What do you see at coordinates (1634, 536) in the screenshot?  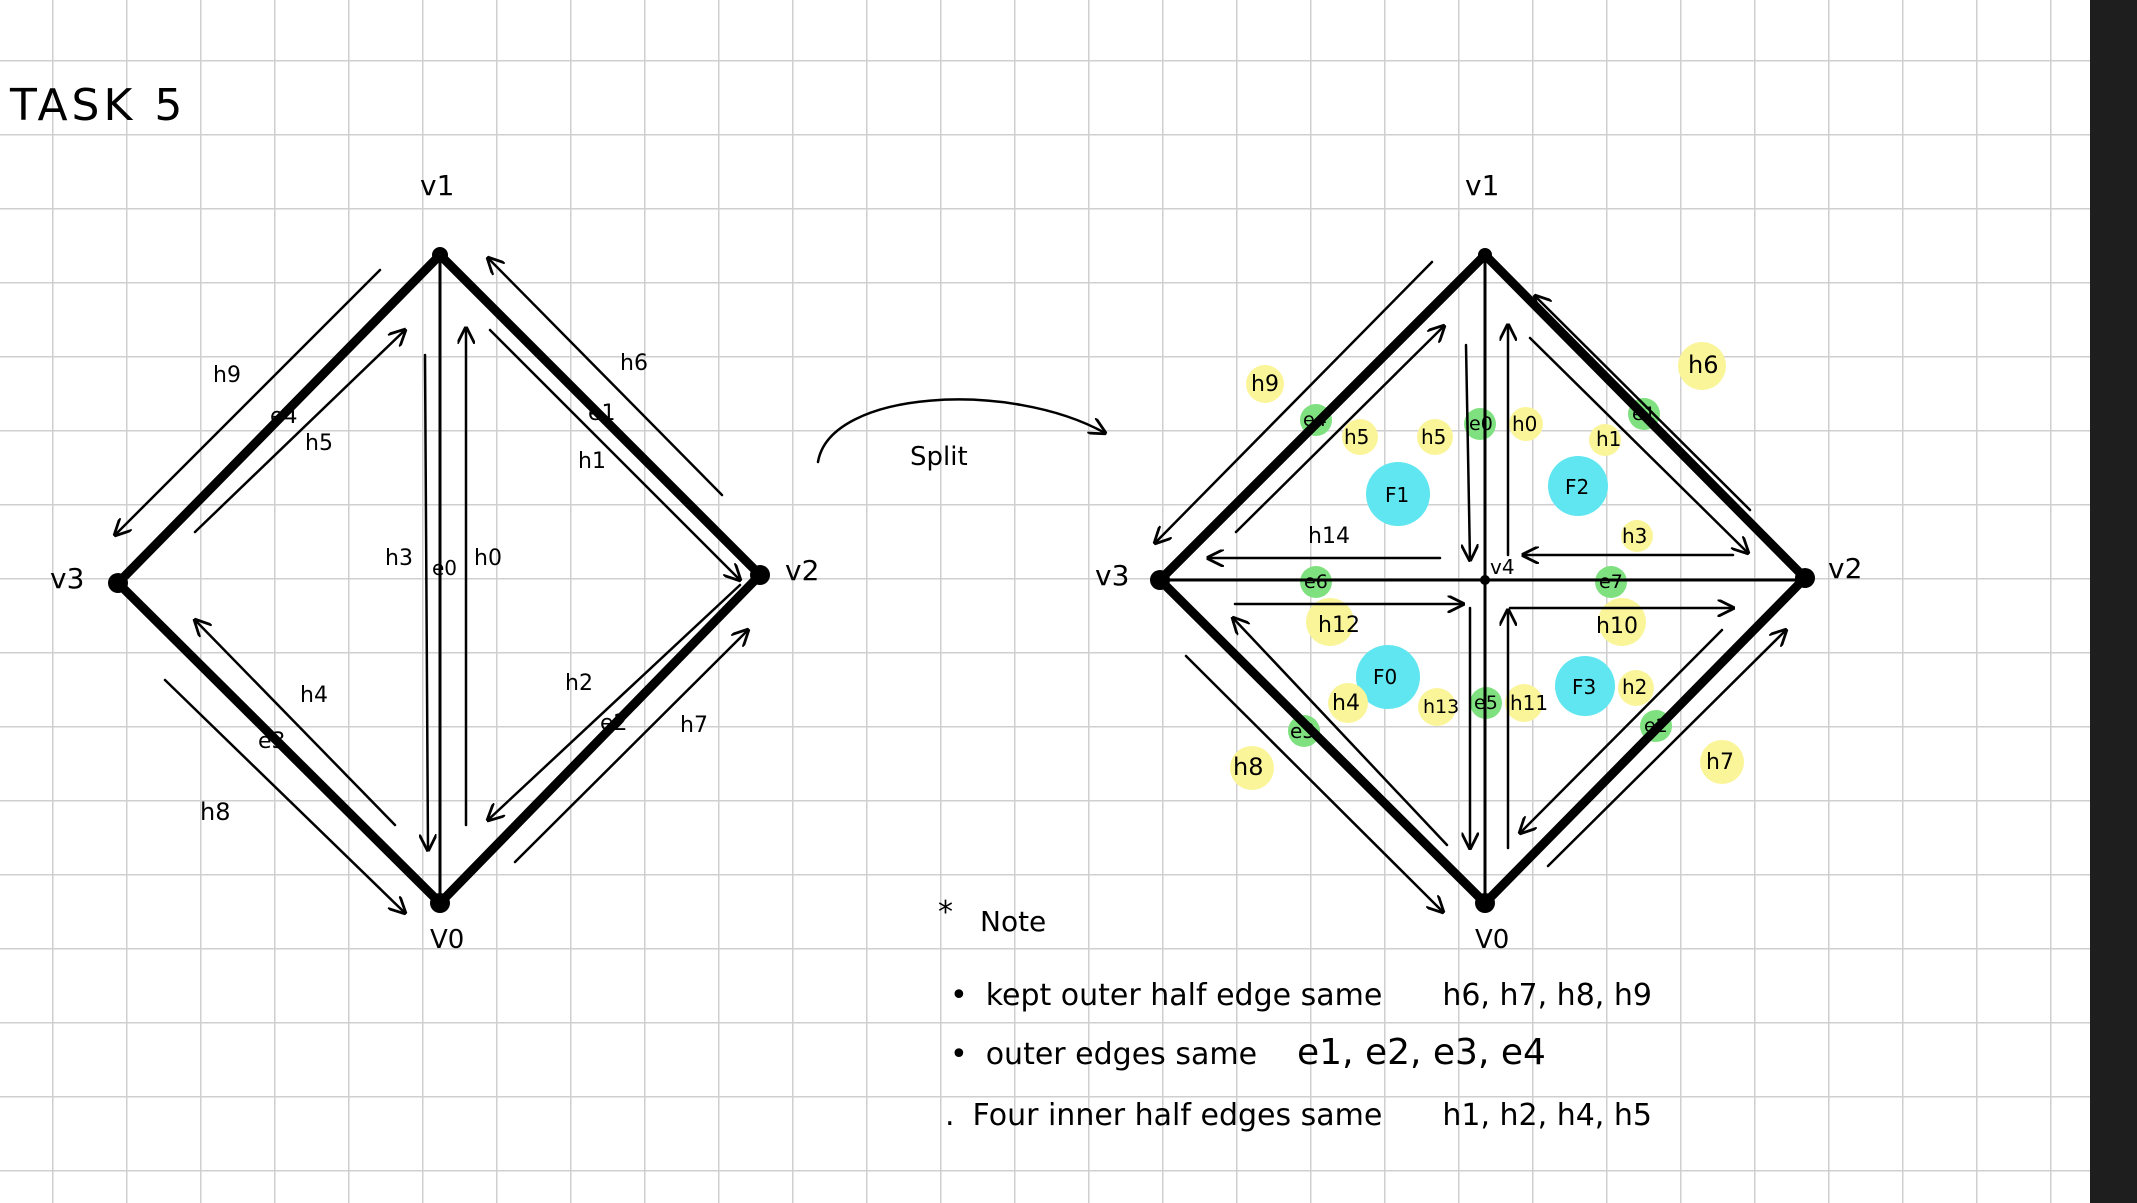 I see `right-label-h3: h3` at bounding box center [1634, 536].